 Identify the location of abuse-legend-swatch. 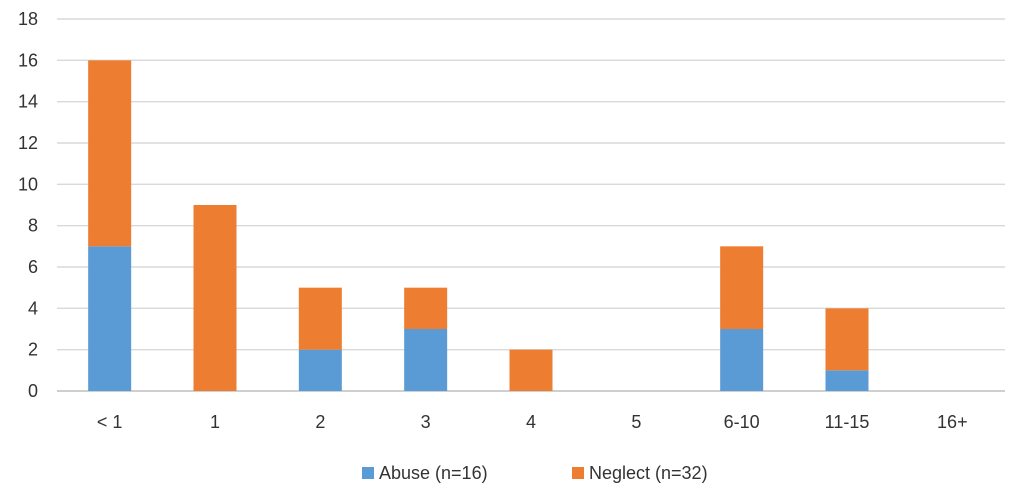
(368, 473).